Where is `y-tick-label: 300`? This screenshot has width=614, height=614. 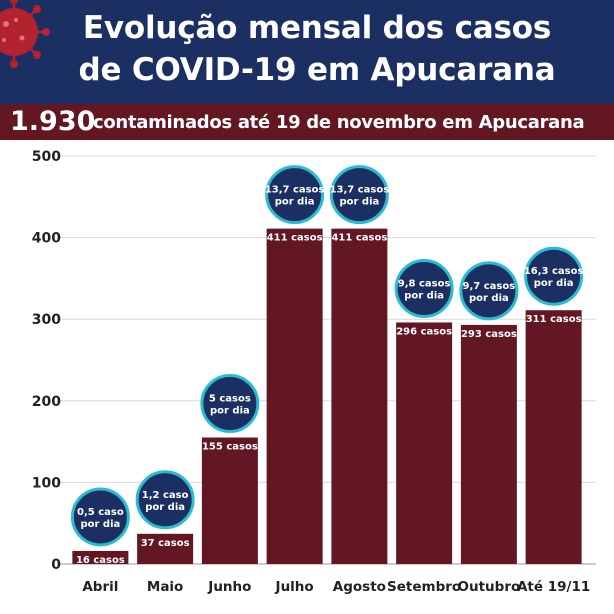 y-tick-label: 300 is located at coordinates (46, 320).